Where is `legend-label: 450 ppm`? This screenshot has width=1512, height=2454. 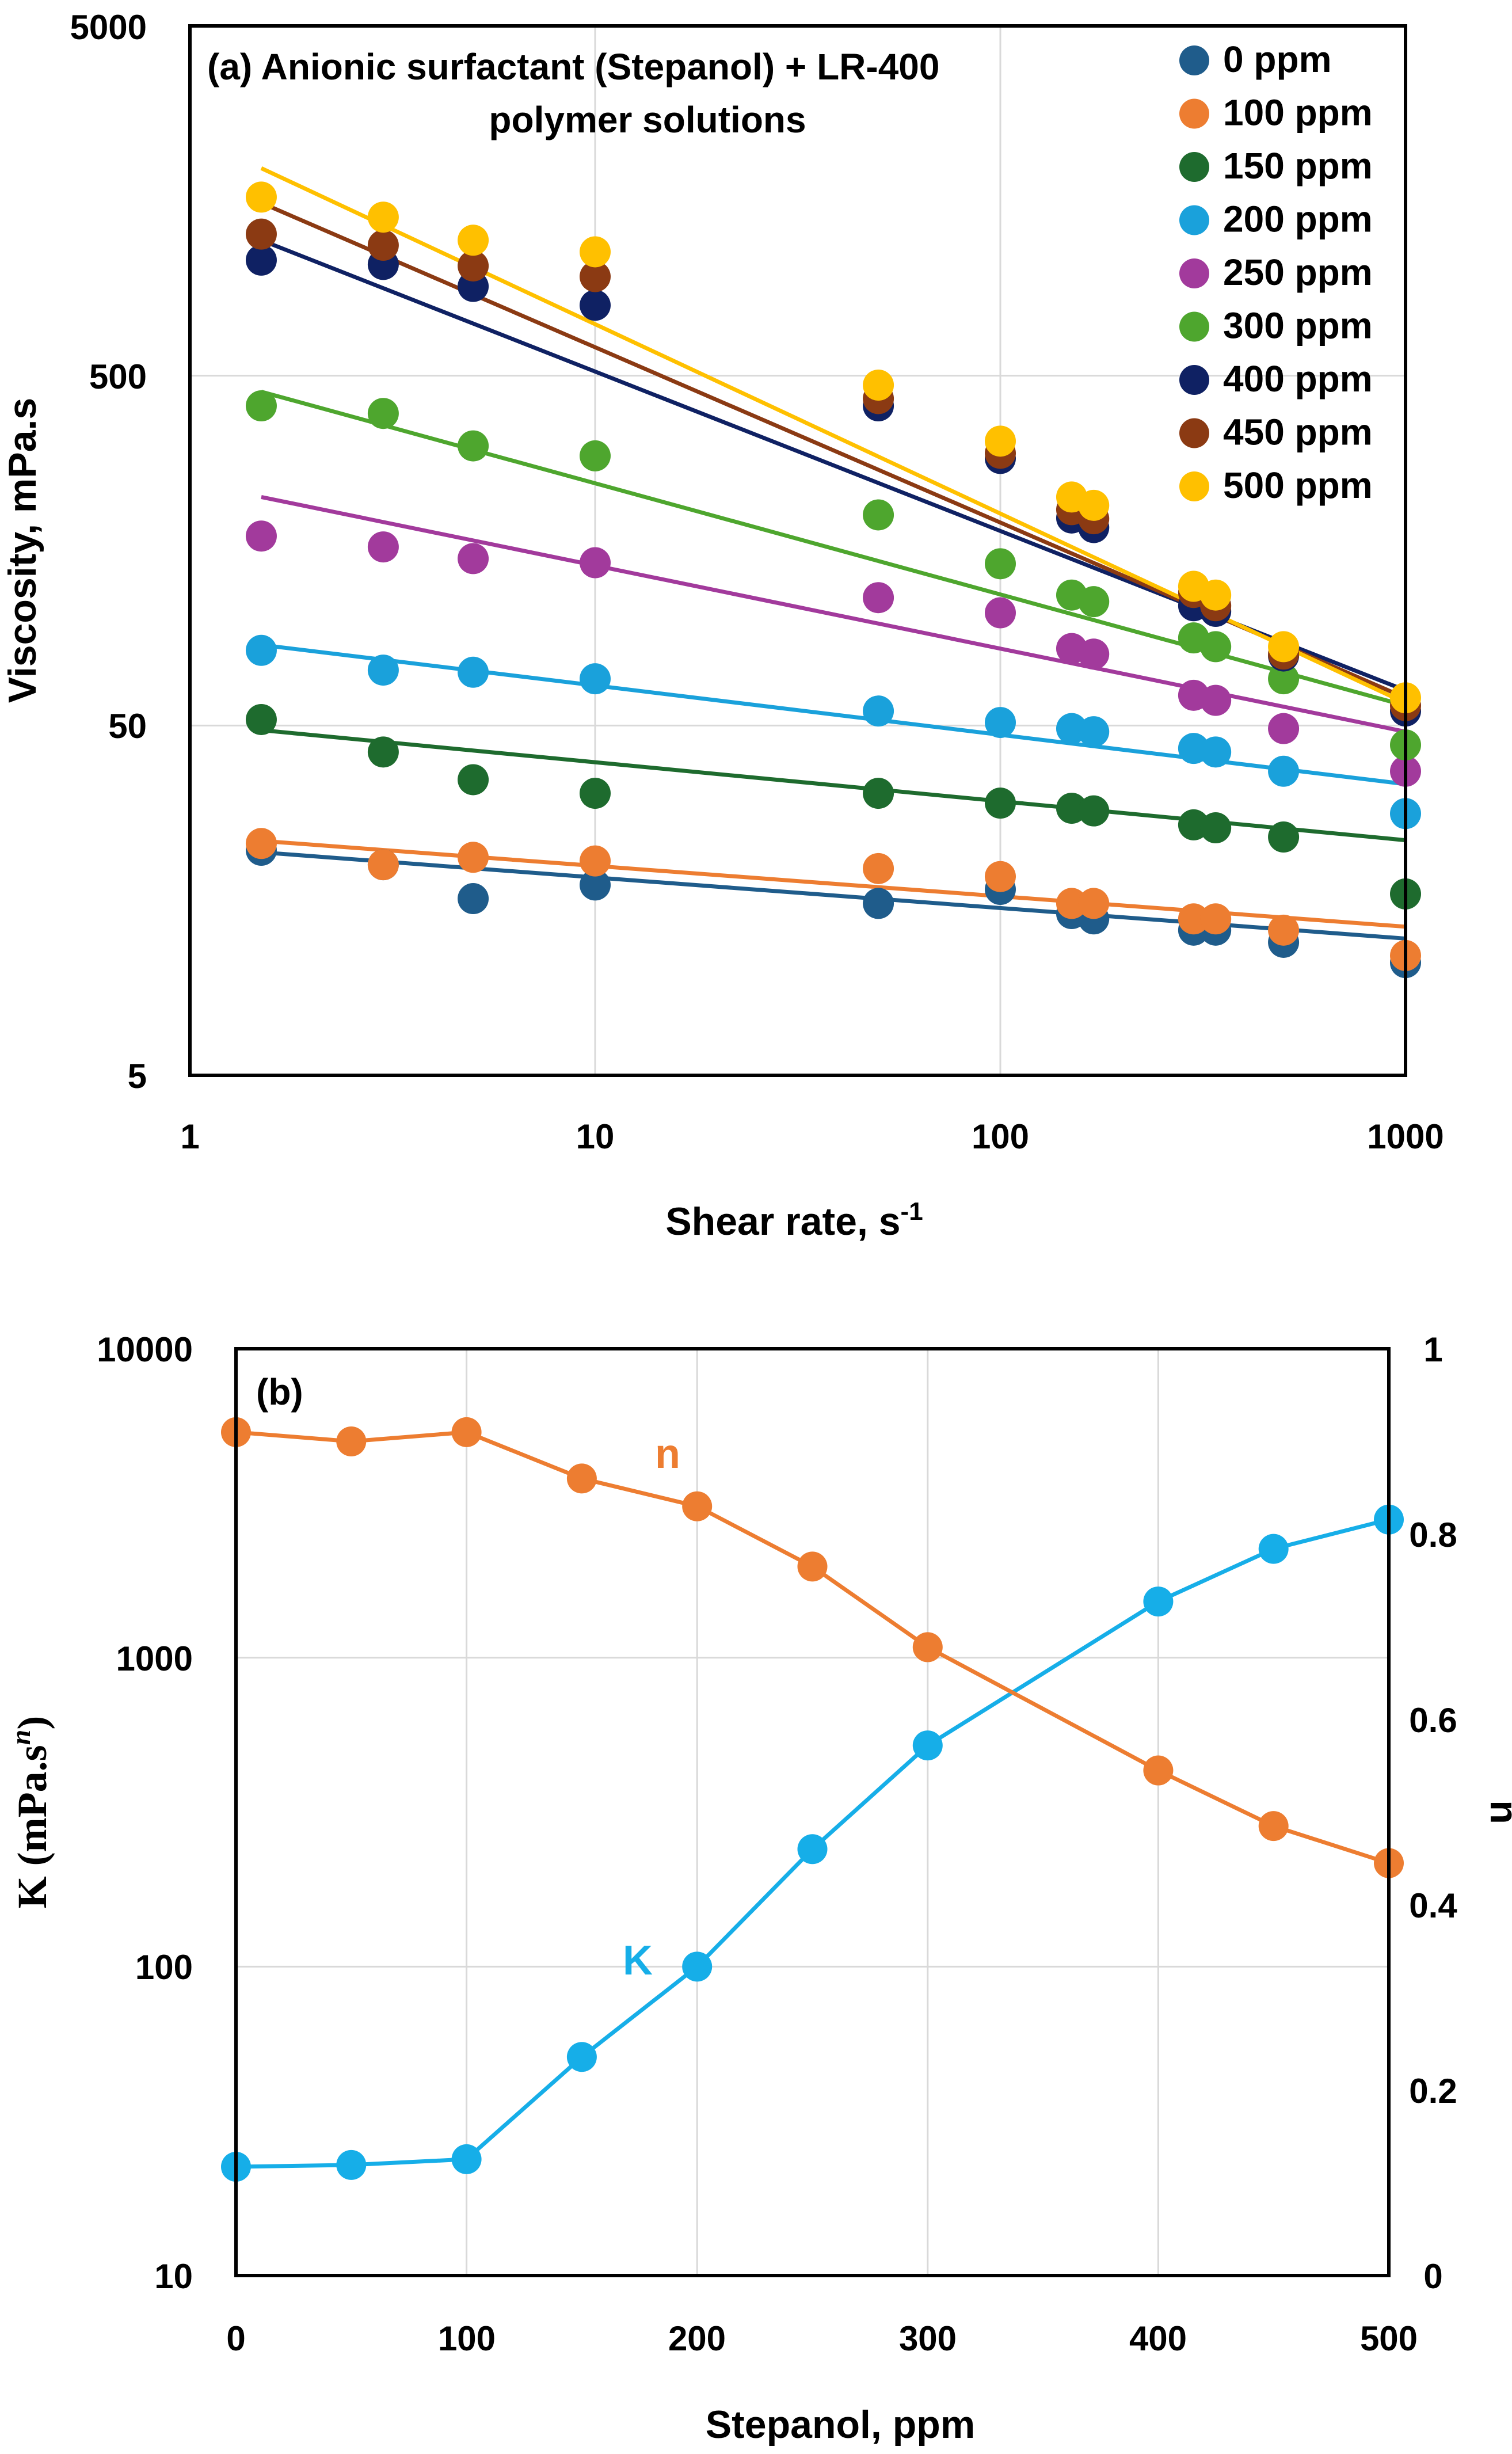
legend-label: 450 ppm is located at coordinates (1298, 432).